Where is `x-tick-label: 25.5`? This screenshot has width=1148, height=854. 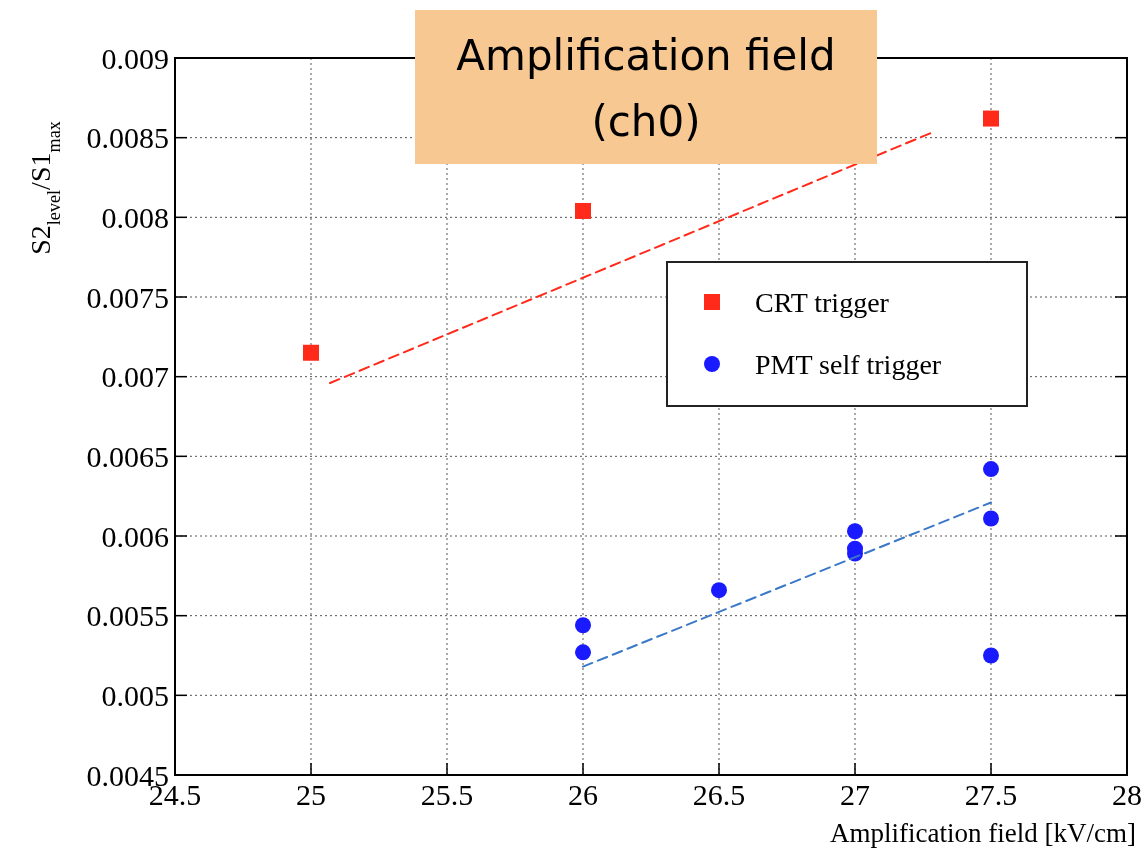 x-tick-label: 25.5 is located at coordinates (447, 794).